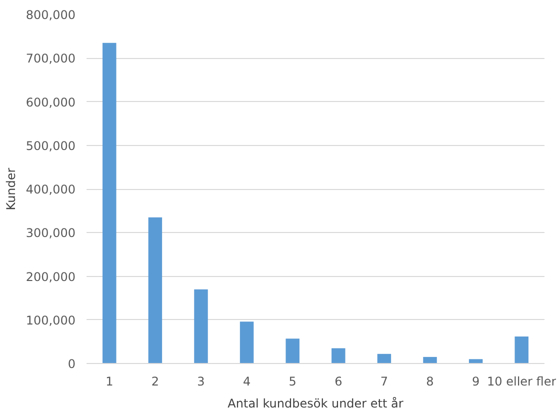  Describe the element at coordinates (384, 381) in the screenshot. I see `x-tick-label: 7` at that location.